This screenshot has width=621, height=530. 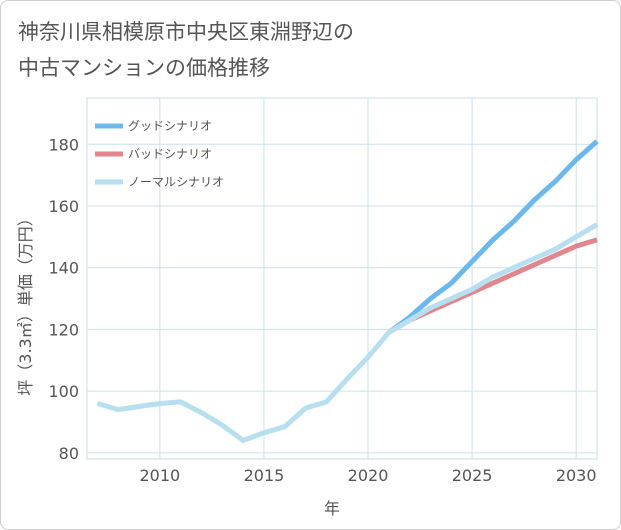 I want to click on x-tick-label-2030: 2030, so click(x=576, y=475).